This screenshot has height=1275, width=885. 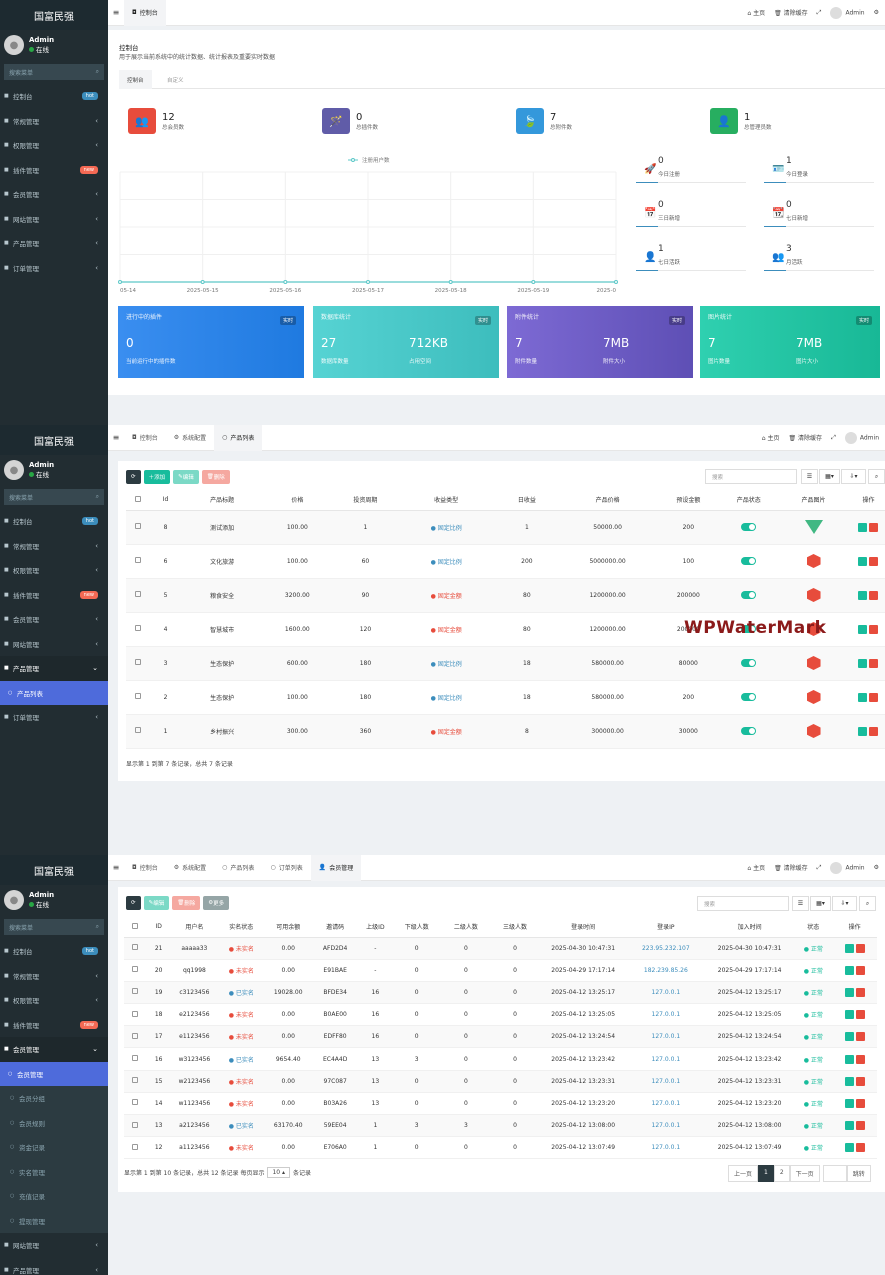 What do you see at coordinates (54, 1245) in the screenshot?
I see `sidebar-item-12: ■ 网站管理 ‹` at bounding box center [54, 1245].